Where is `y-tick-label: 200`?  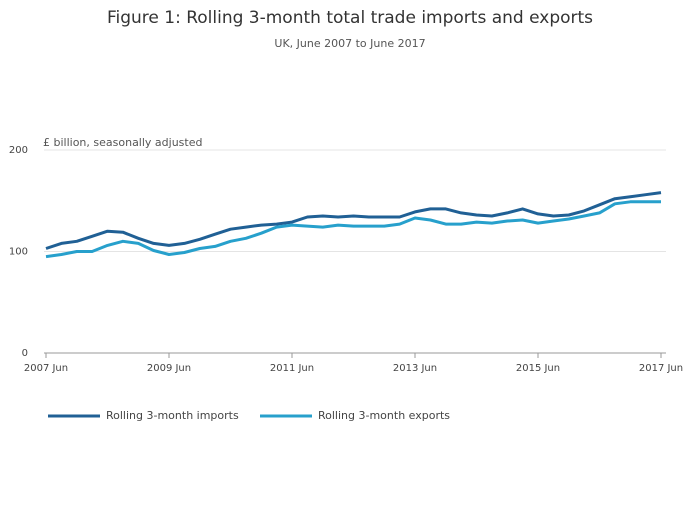
y-tick-label: 200 is located at coordinates (18, 150).